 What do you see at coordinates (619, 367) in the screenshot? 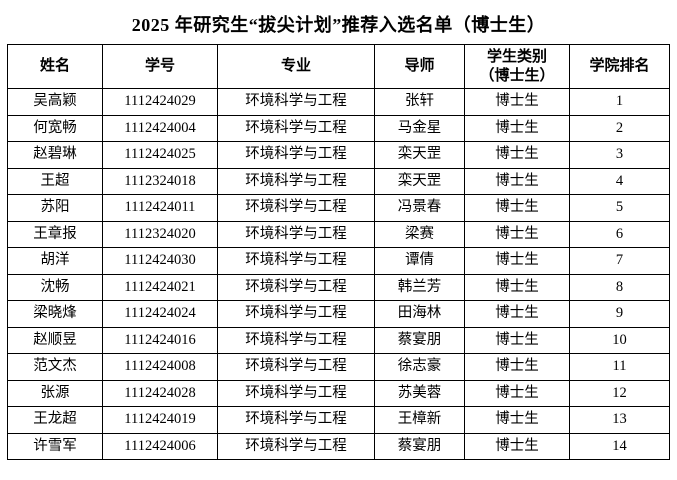
I see `cell-college-rank: 11` at bounding box center [619, 367].